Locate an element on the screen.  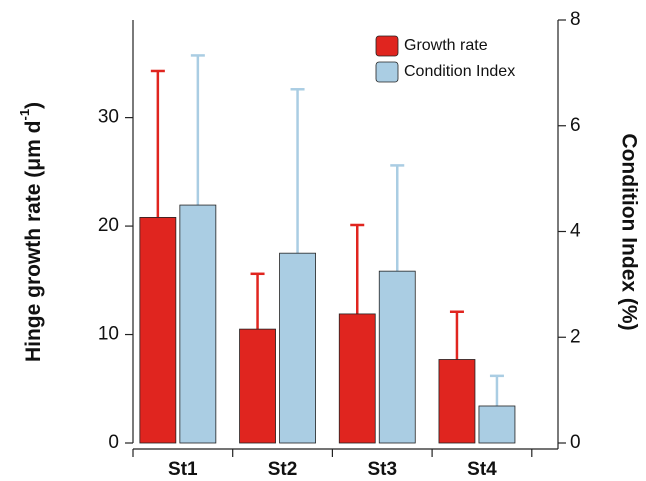
x-tick-label: St3 is located at coordinates (382, 469).